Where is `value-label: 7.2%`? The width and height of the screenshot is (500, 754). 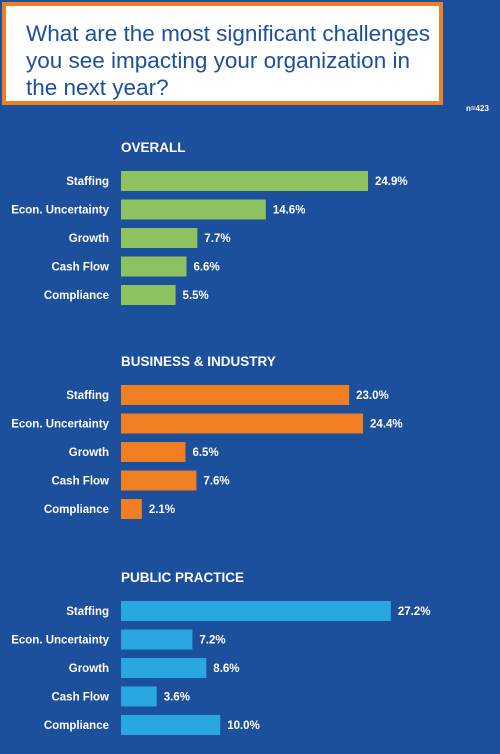
value-label: 7.2% is located at coordinates (212, 641).